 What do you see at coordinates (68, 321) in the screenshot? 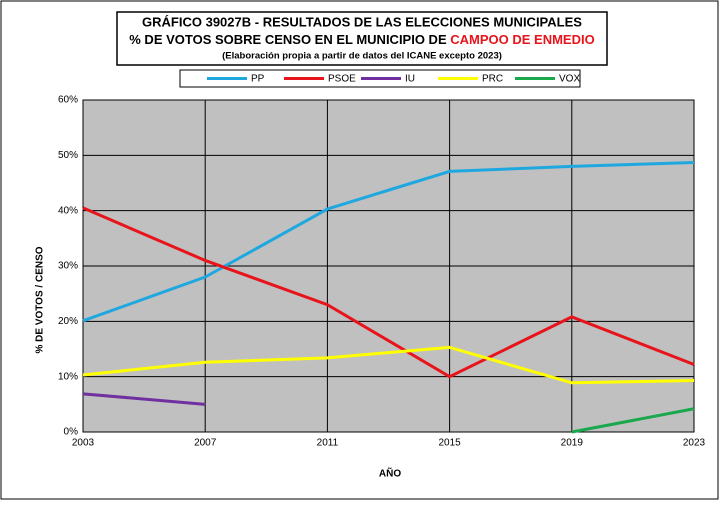
I see `y-tick-label: 20%` at bounding box center [68, 321].